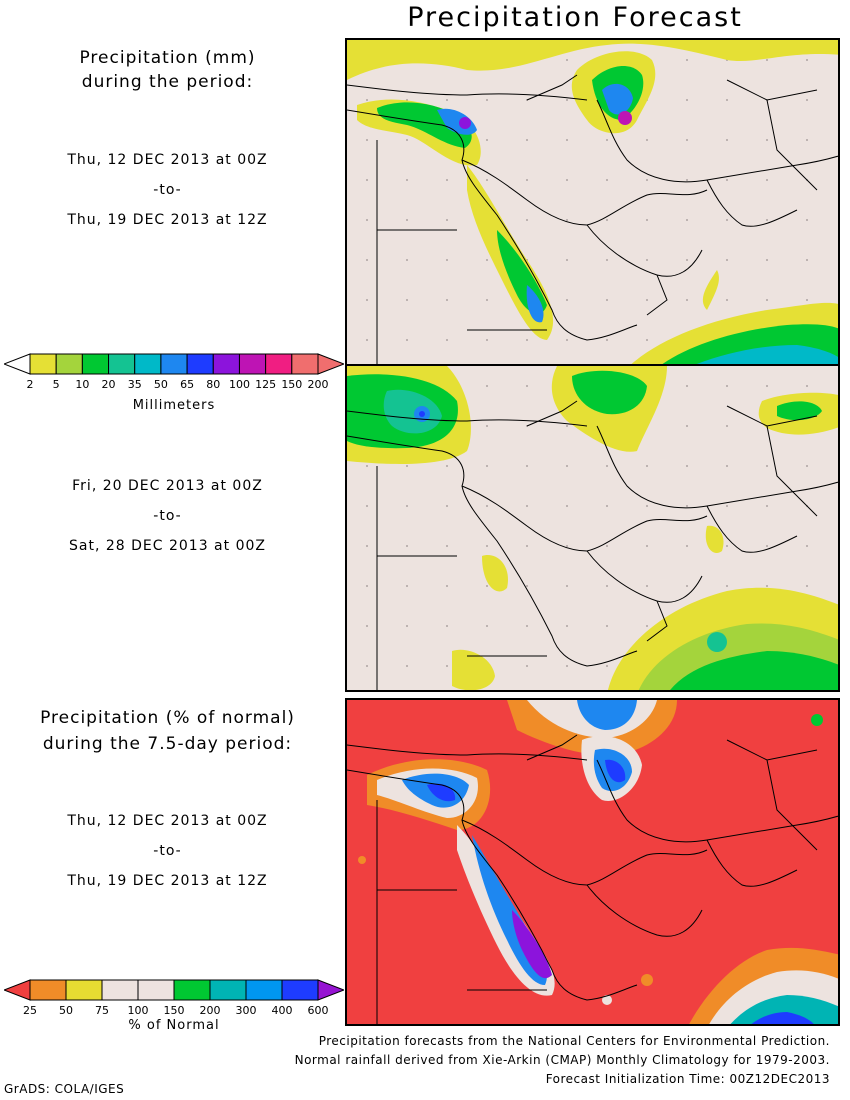 The image size is (850, 1100). Describe the element at coordinates (167, 486) in the screenshot. I see `panel2-start-date: Fri, 20 DEC 2013 at 00Z` at that location.